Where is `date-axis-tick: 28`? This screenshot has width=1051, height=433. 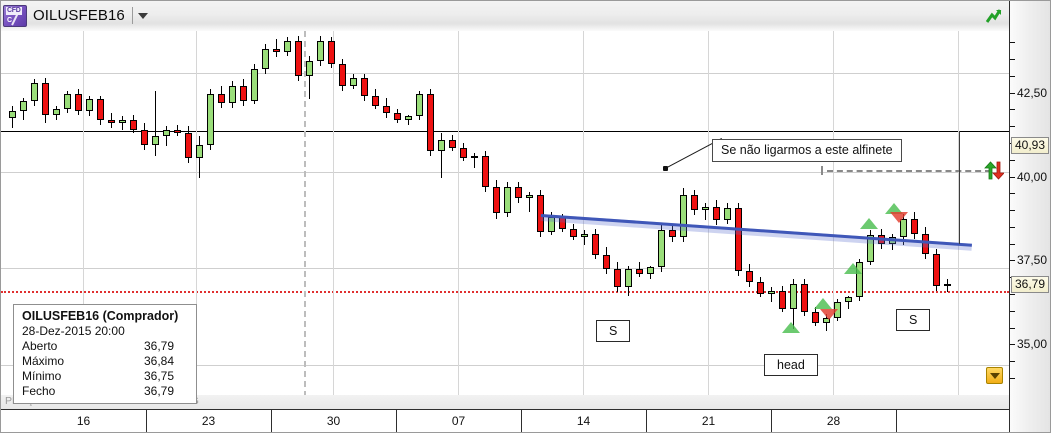 date-axis-tick: 28 is located at coordinates (833, 421).